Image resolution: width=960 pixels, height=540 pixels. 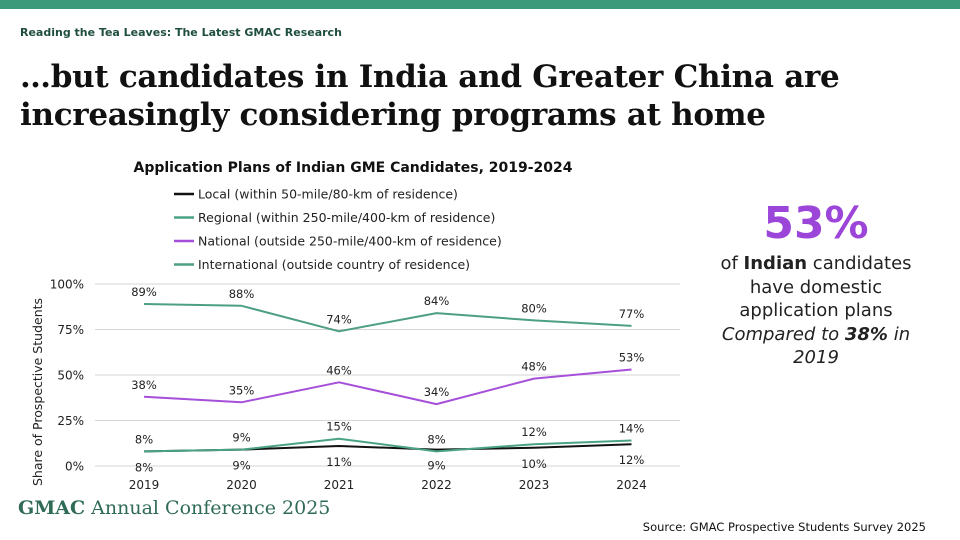 I want to click on data-label: 11%, so click(x=339, y=462).